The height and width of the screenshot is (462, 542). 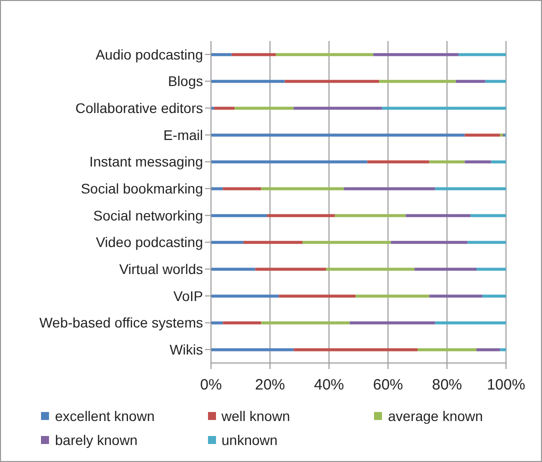 What do you see at coordinates (435, 416) in the screenshot?
I see `legend-label: average known` at bounding box center [435, 416].